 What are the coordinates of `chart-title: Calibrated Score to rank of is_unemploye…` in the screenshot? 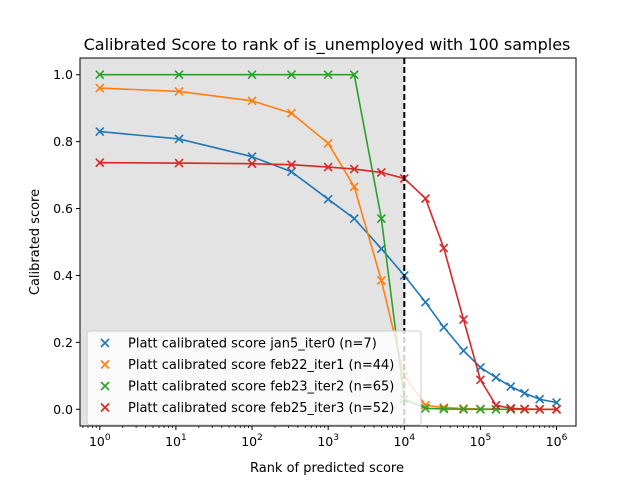 It's located at (327, 45).